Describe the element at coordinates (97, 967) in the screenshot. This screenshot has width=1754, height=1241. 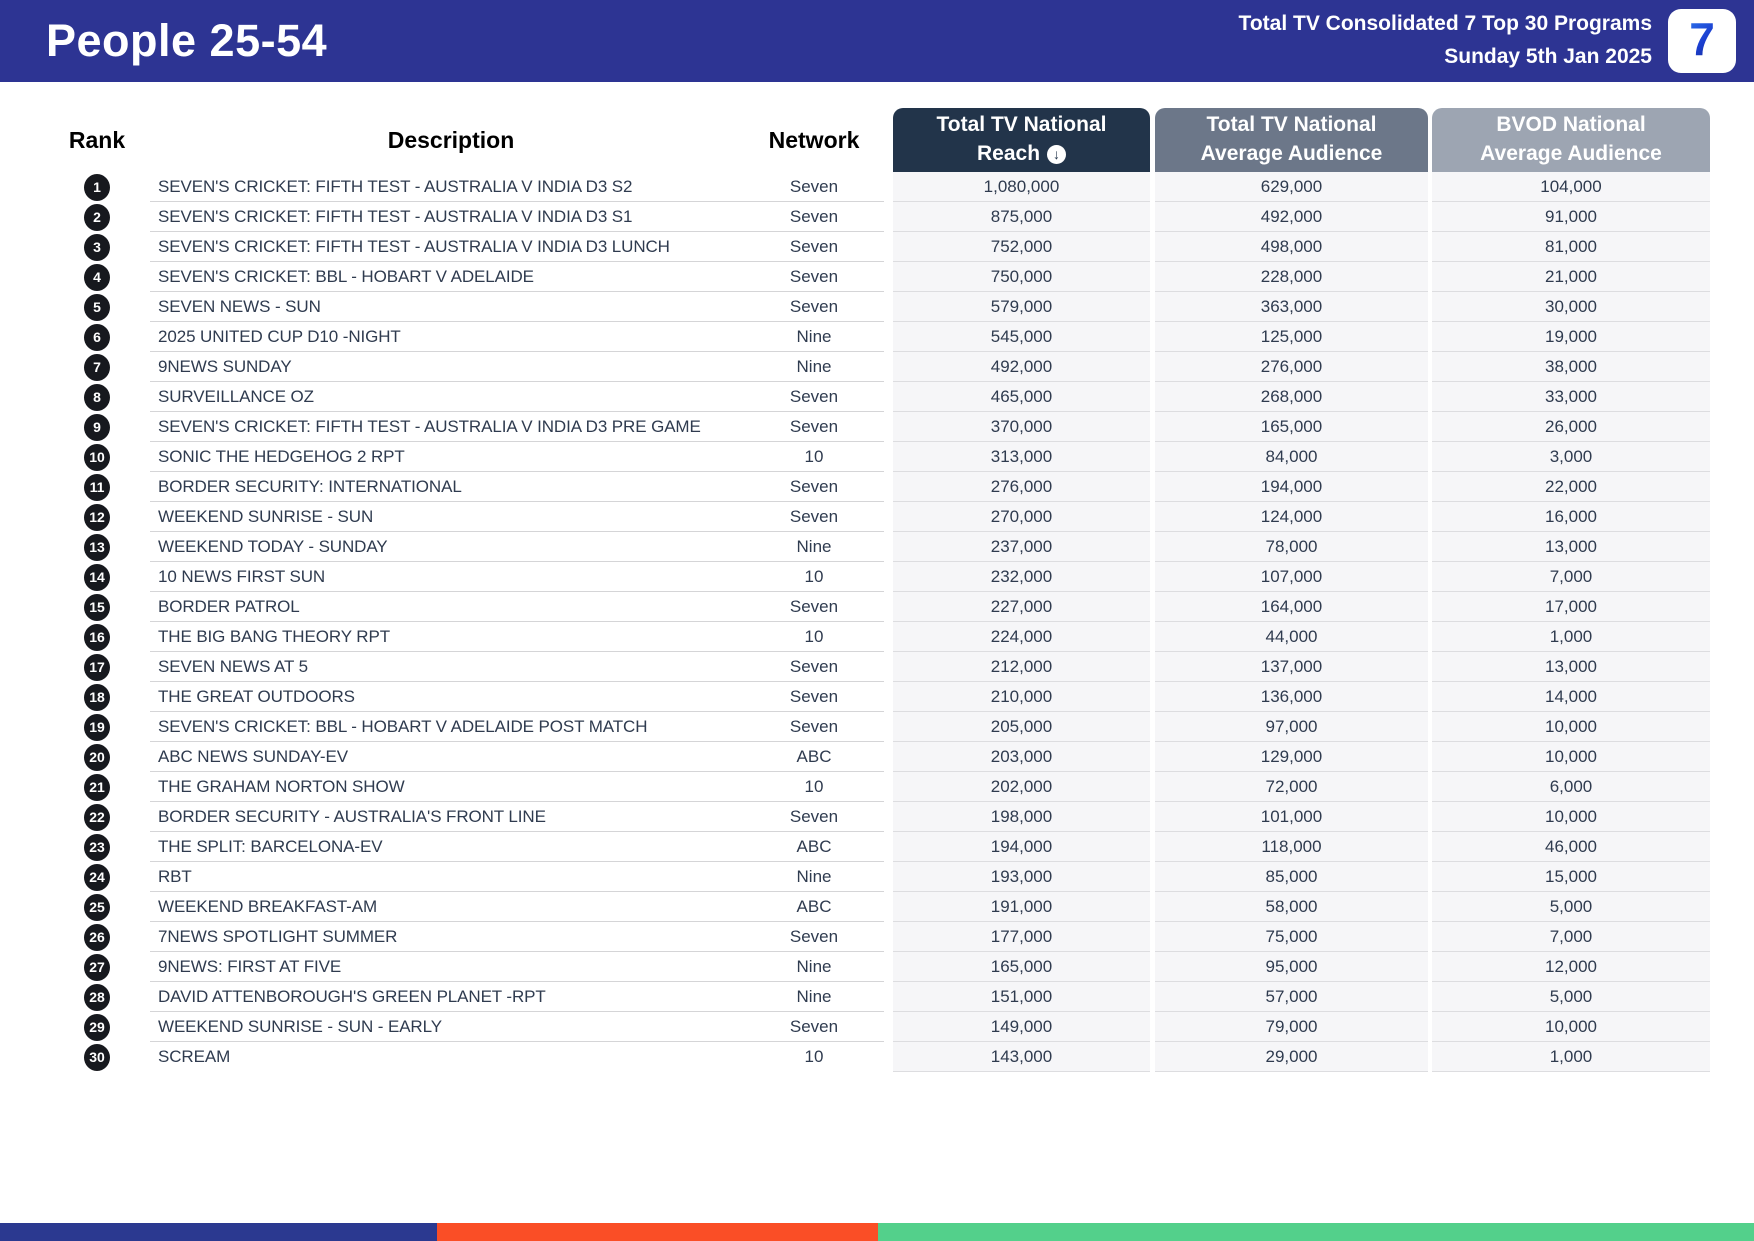
I see `rank-badge: 27` at that location.